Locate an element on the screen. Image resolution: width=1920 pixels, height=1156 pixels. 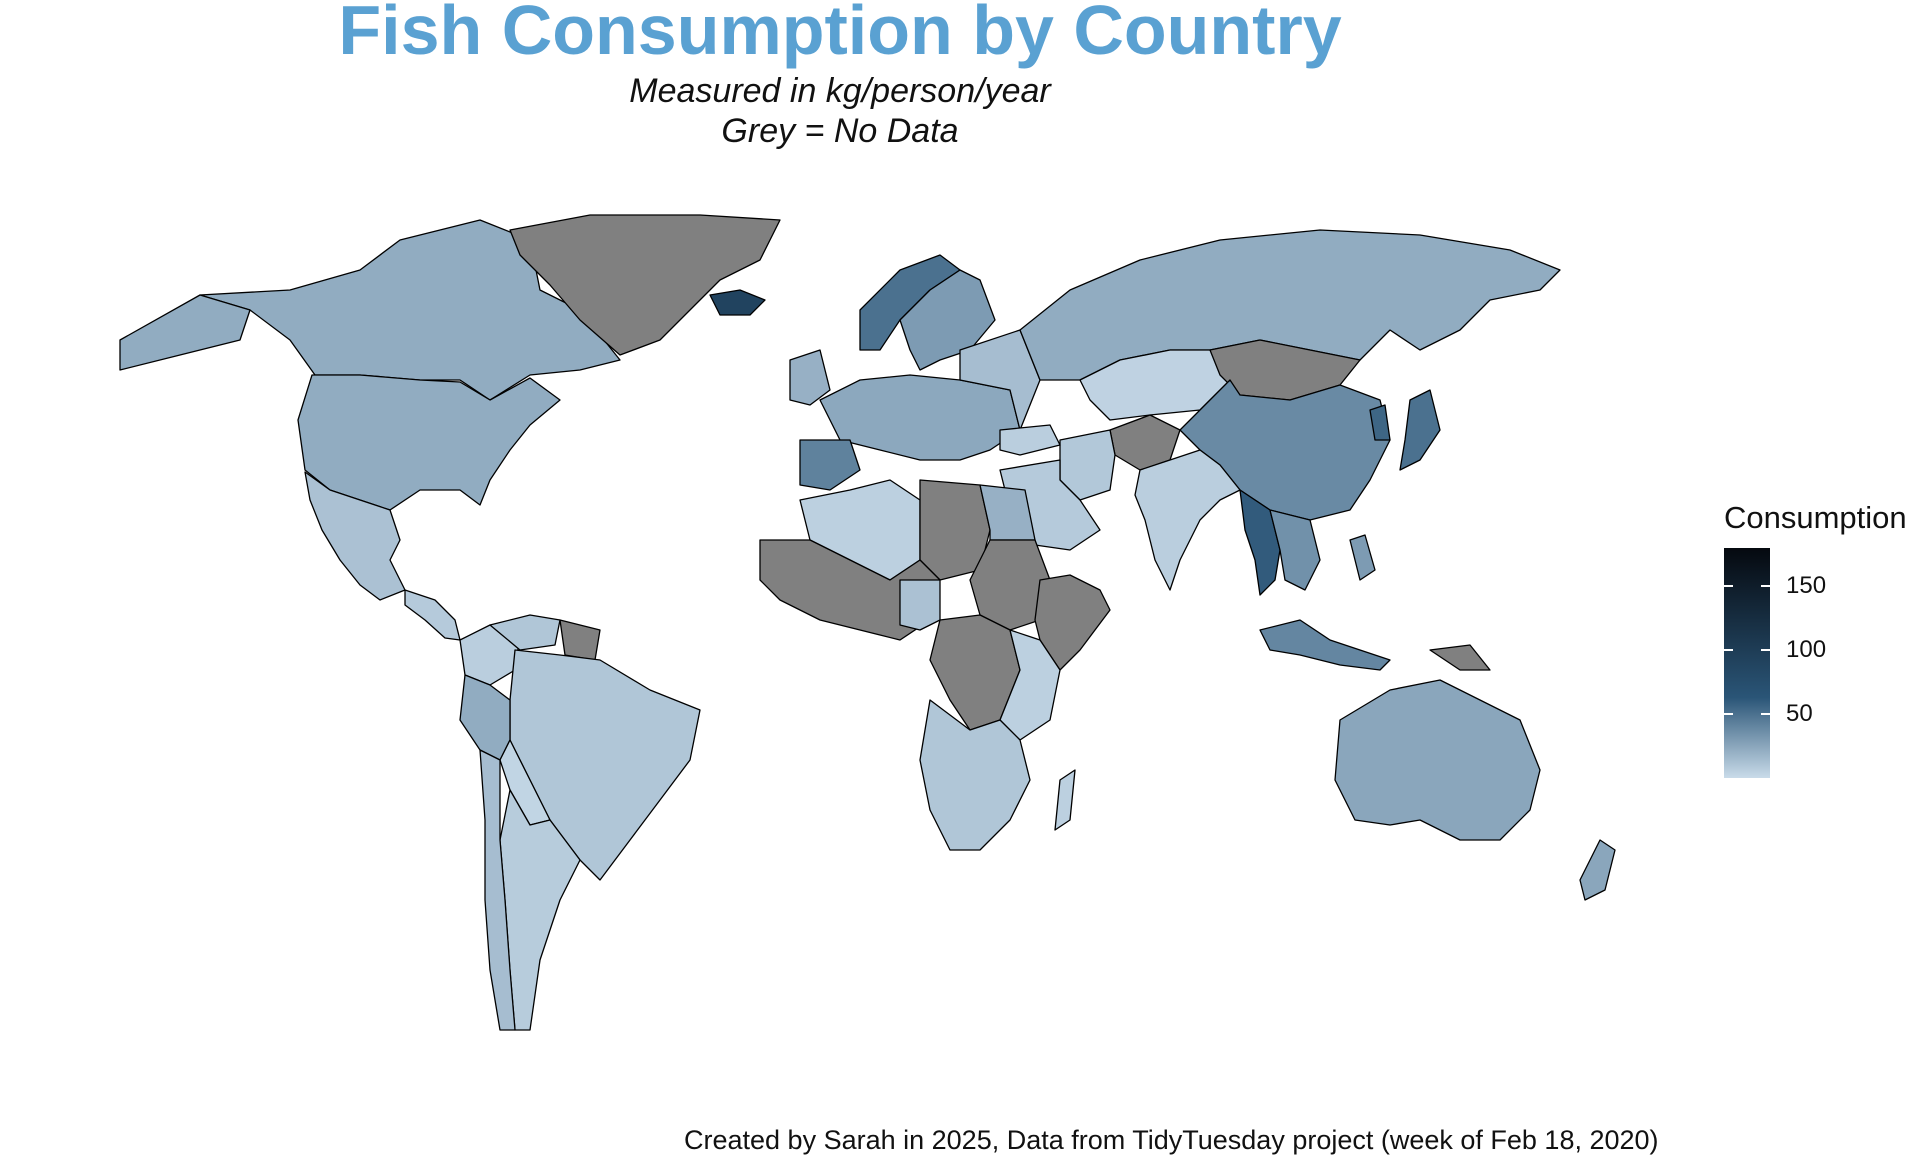
country-east-africa is located at coordinates (1030, 685).